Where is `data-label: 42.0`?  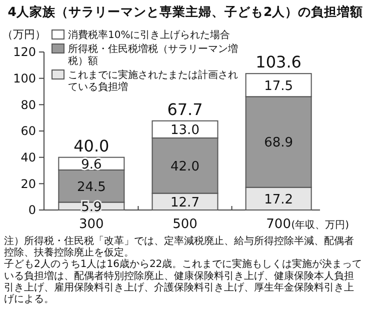
data-label: 42.0 is located at coordinates (185, 166).